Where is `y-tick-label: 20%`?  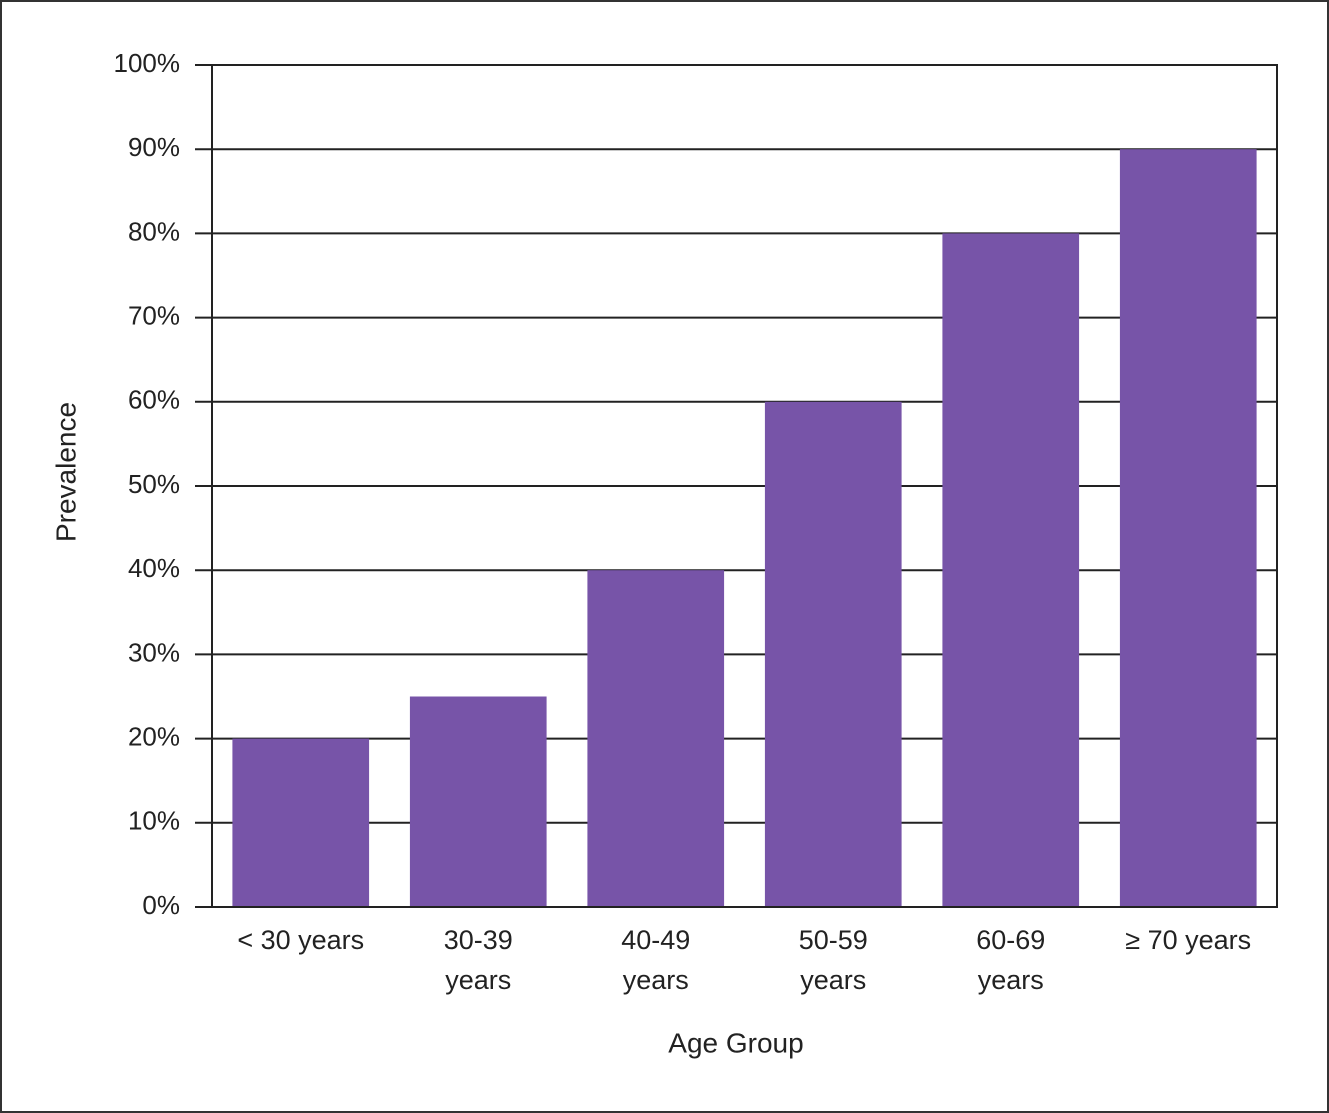
y-tick-label: 20% is located at coordinates (154, 736).